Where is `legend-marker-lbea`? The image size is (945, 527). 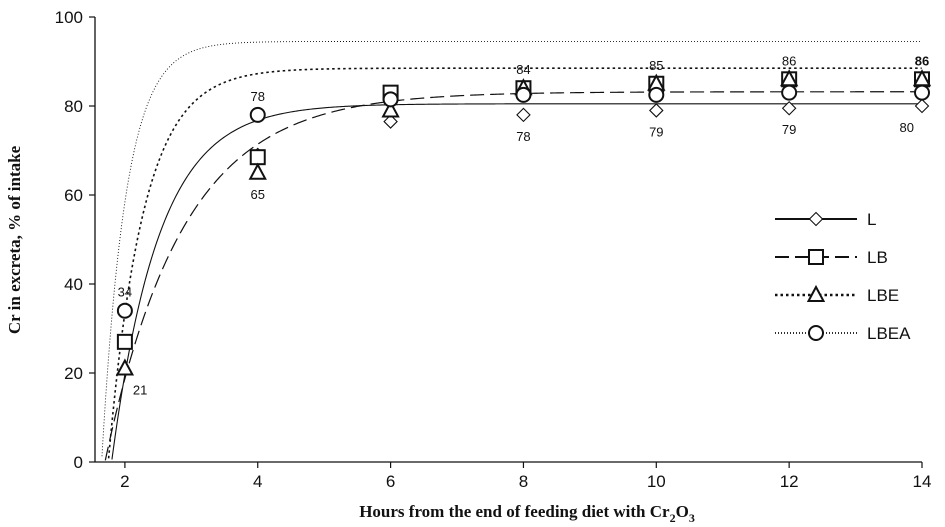
legend-marker-lbea is located at coordinates (816, 333).